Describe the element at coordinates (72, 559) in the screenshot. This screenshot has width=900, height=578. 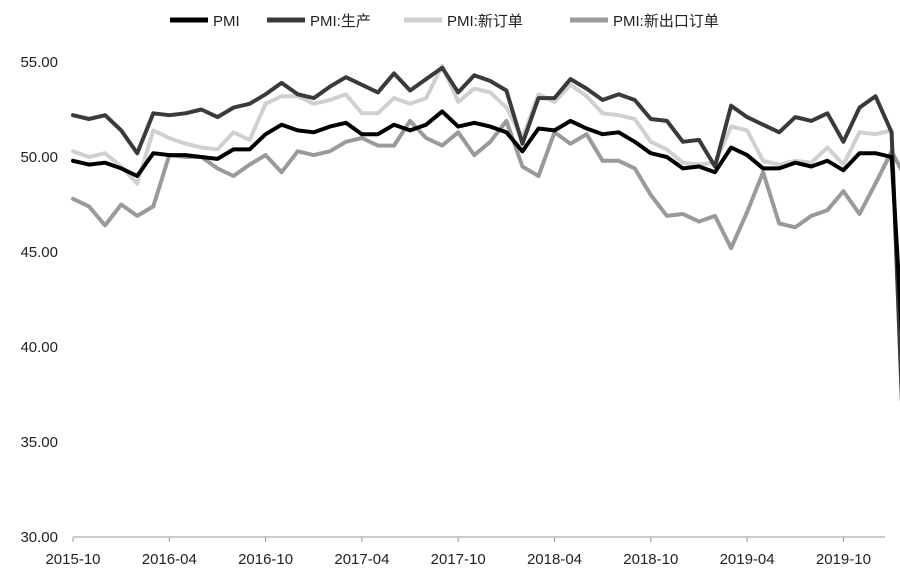
I see `x-tick-label: 2015-10` at that location.